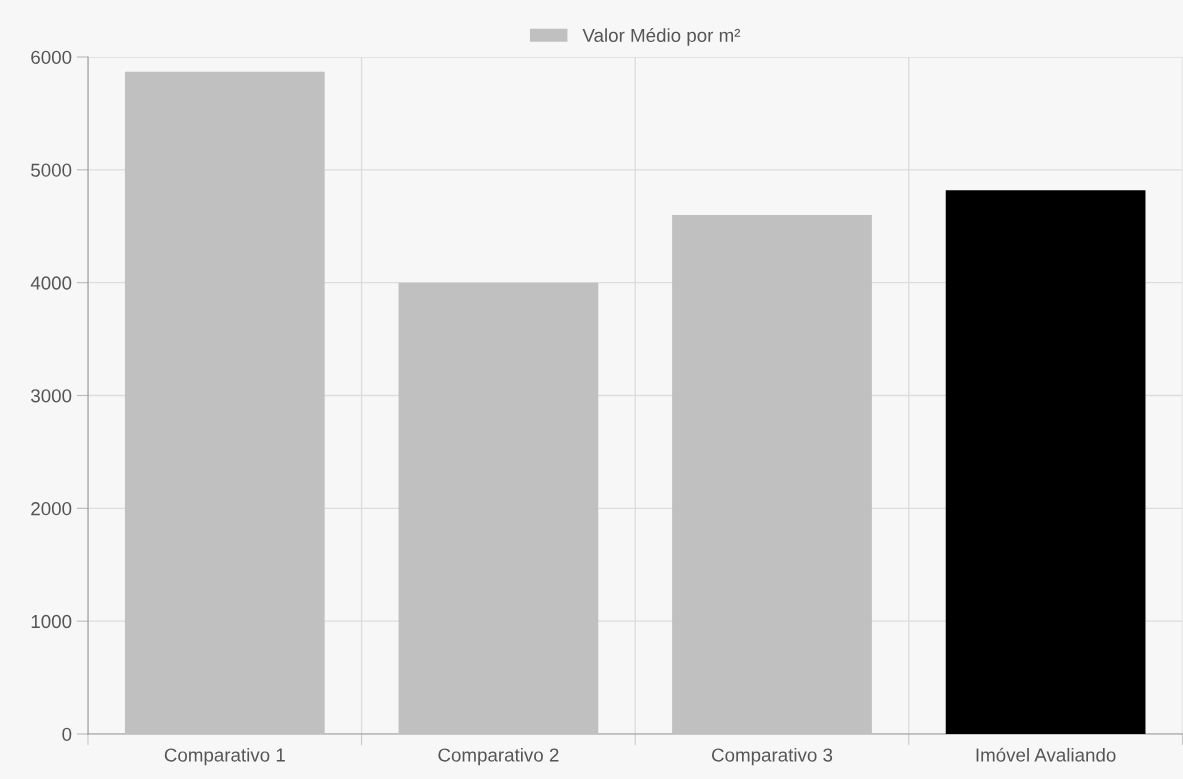 This screenshot has width=1183, height=779. I want to click on x-tick-label: Comparativo 2, so click(498, 756).